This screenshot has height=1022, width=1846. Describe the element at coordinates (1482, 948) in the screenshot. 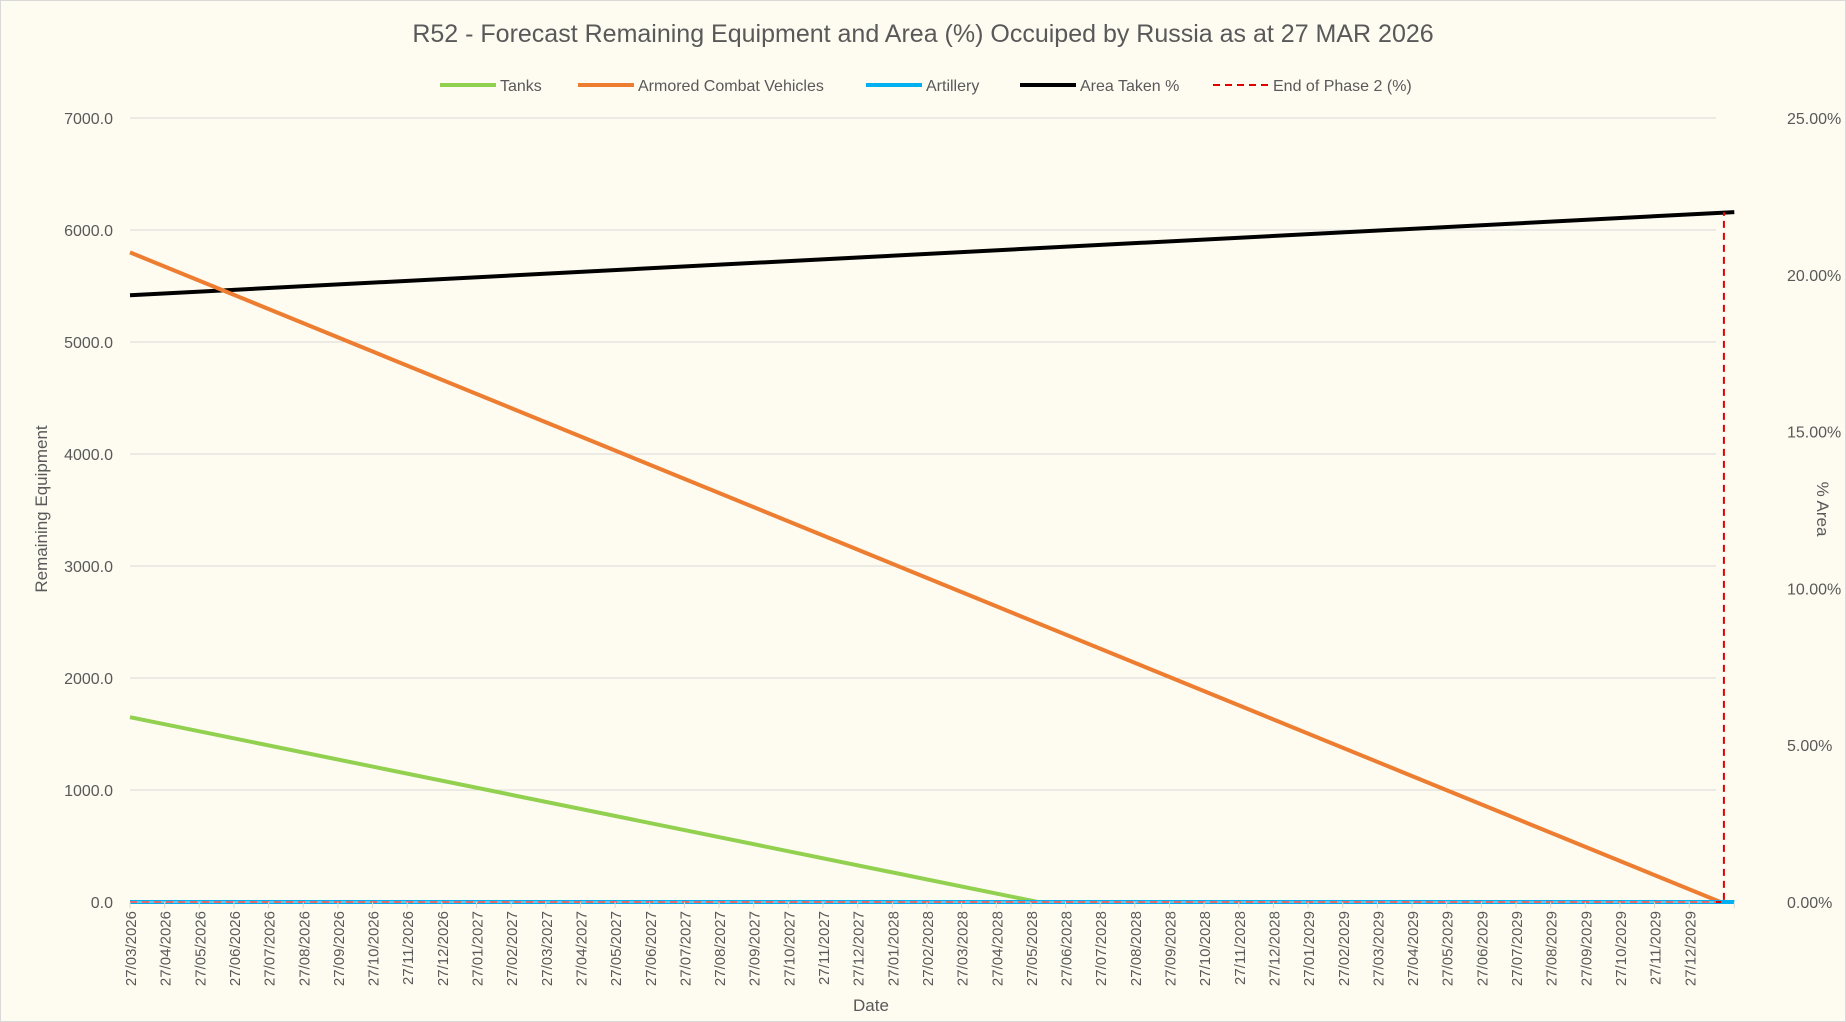

I see `x-tick-label: 27/06/2029` at that location.